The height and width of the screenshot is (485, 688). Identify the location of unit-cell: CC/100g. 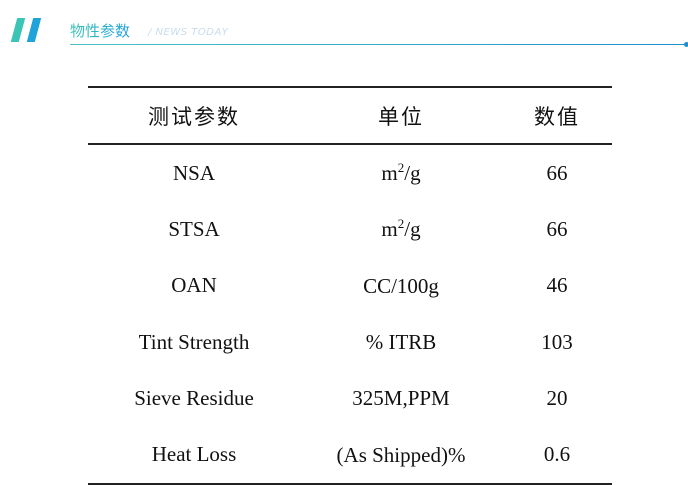
(401, 286).